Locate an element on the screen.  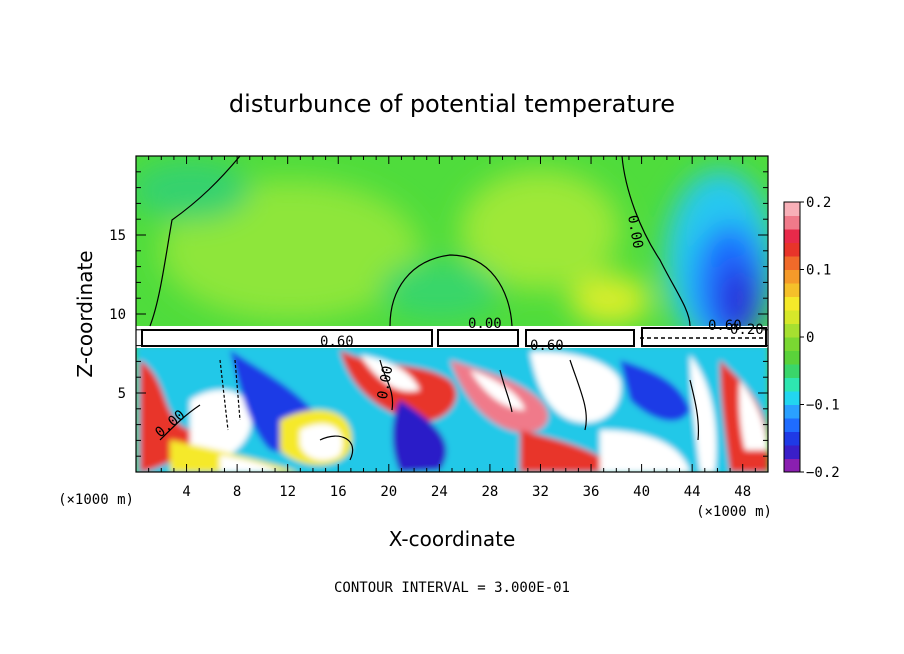
x-unit-right: (×1000 m) is located at coordinates (734, 512).